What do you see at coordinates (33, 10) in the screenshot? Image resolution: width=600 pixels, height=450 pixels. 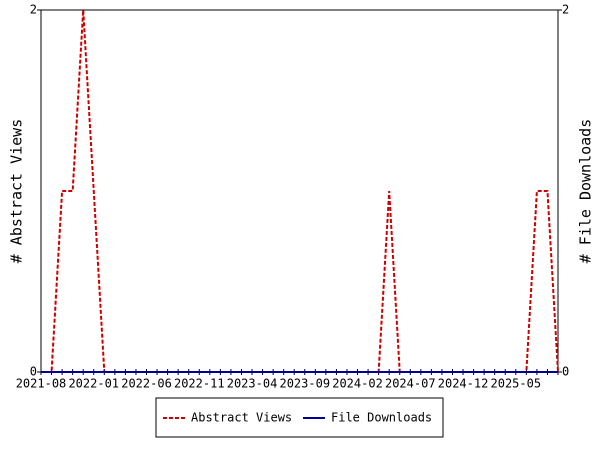 I see `y-tick-label: 2` at bounding box center [33, 10].